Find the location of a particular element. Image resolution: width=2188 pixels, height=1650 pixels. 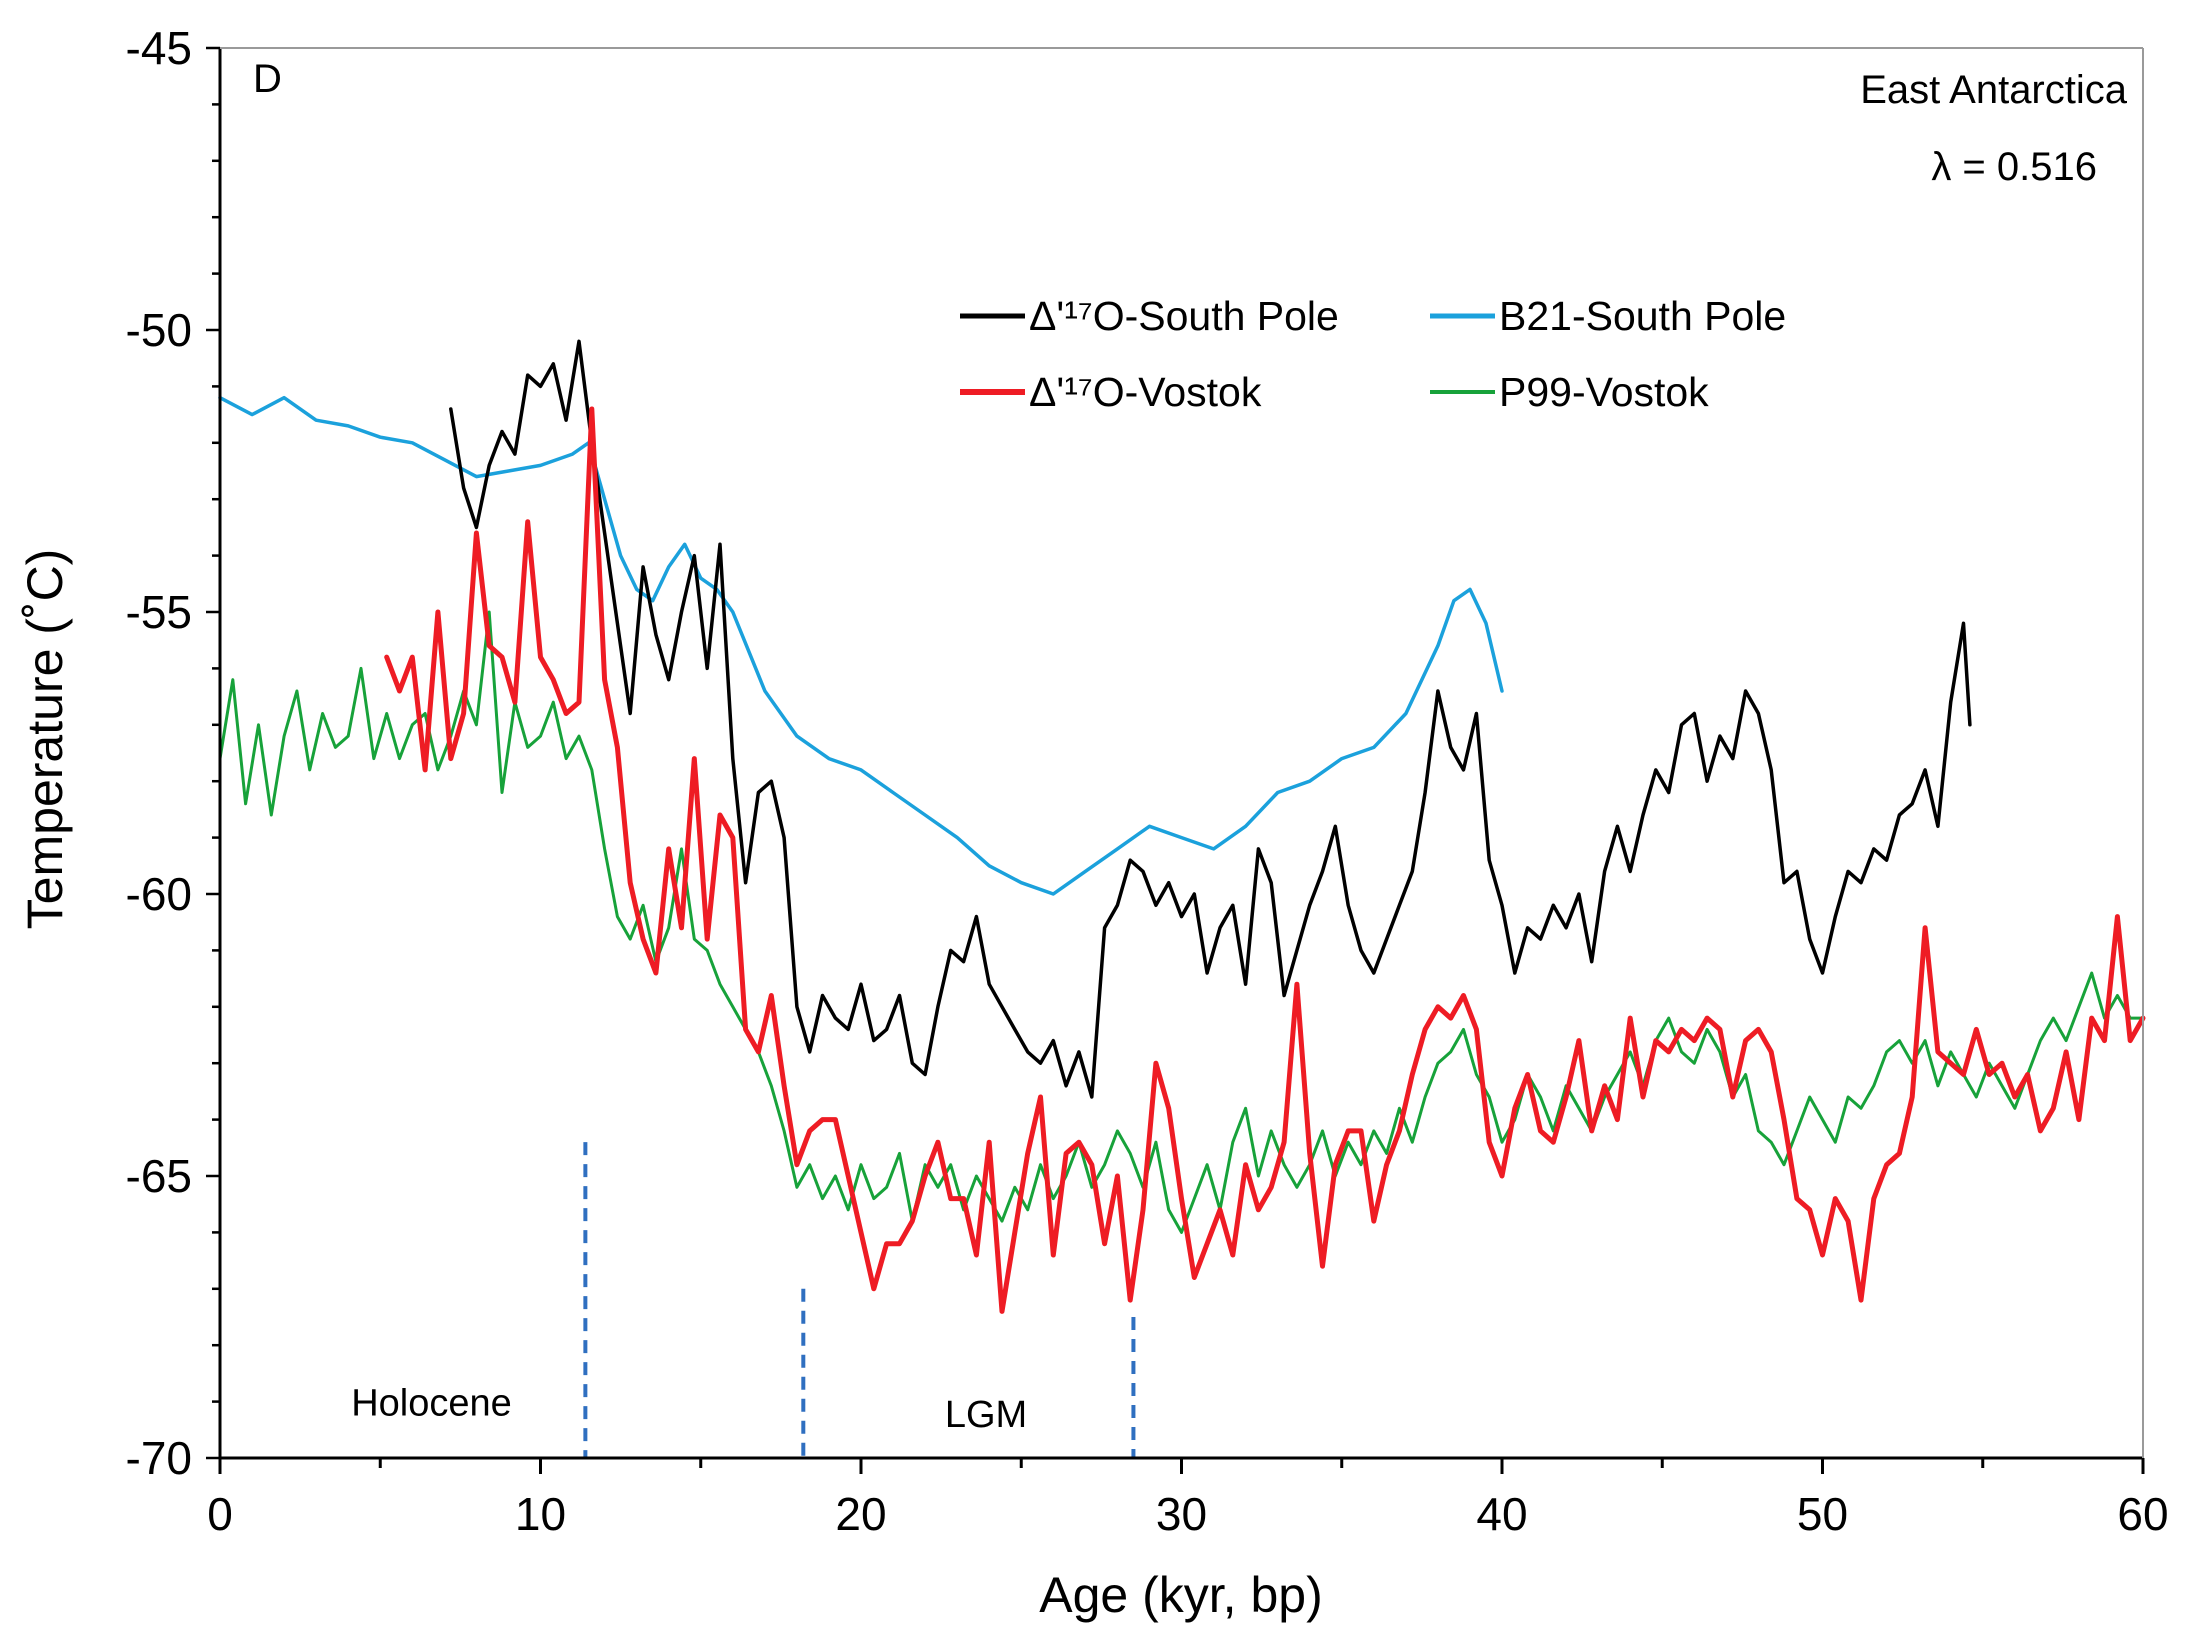

holocene-label: Holocene is located at coordinates (431, 1404).